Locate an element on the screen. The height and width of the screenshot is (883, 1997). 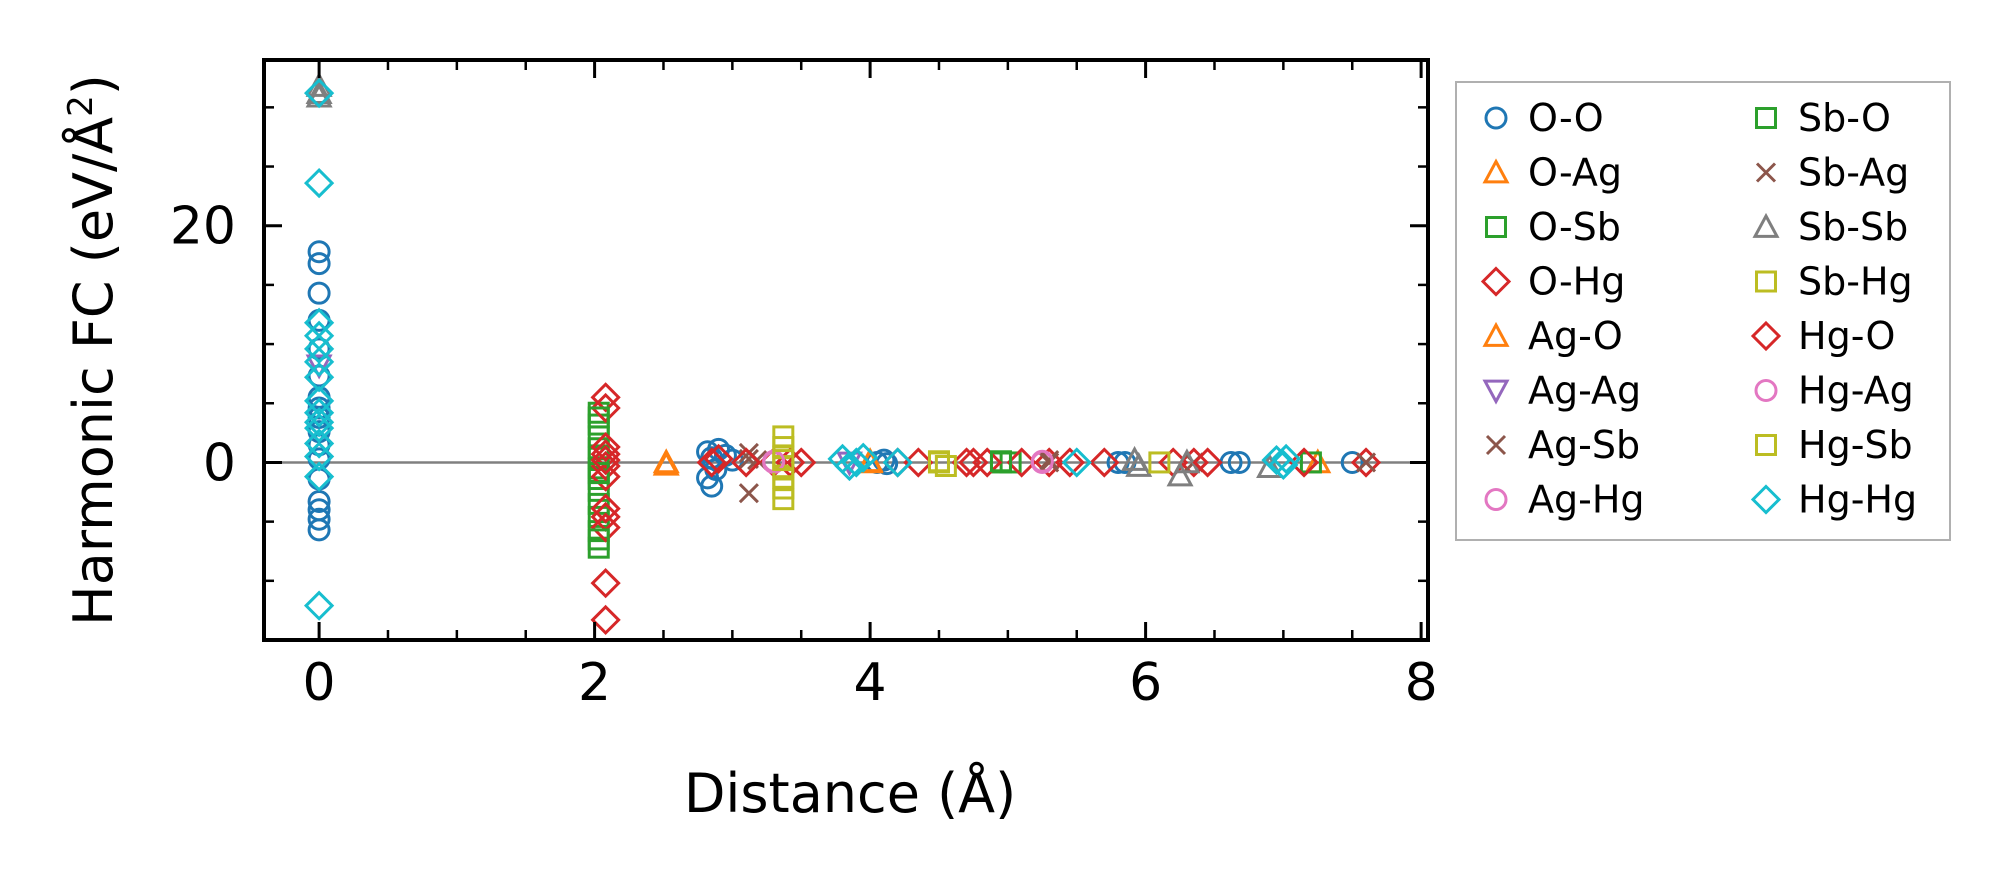
legend-item: Sb-Ag is located at coordinates (1832, 173).